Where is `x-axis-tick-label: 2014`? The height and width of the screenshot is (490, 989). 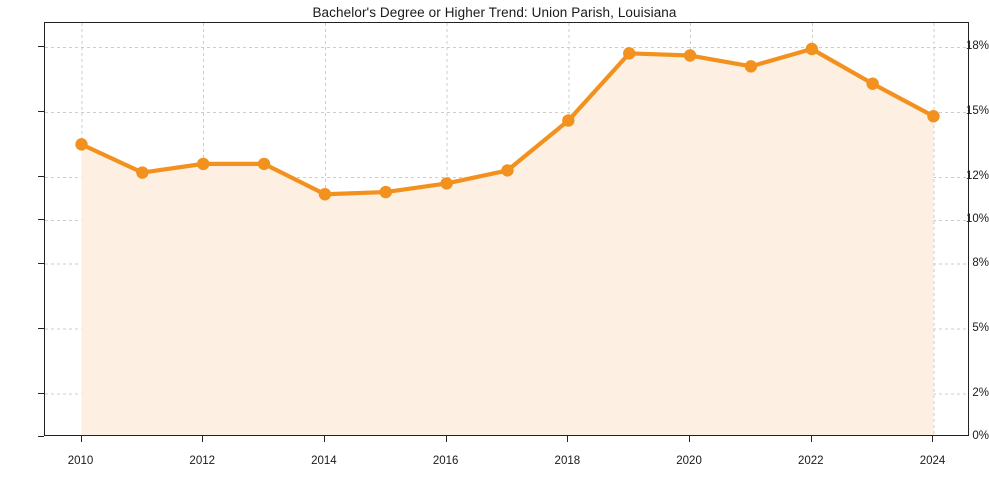 x-axis-tick-label: 2014 is located at coordinates (324, 461).